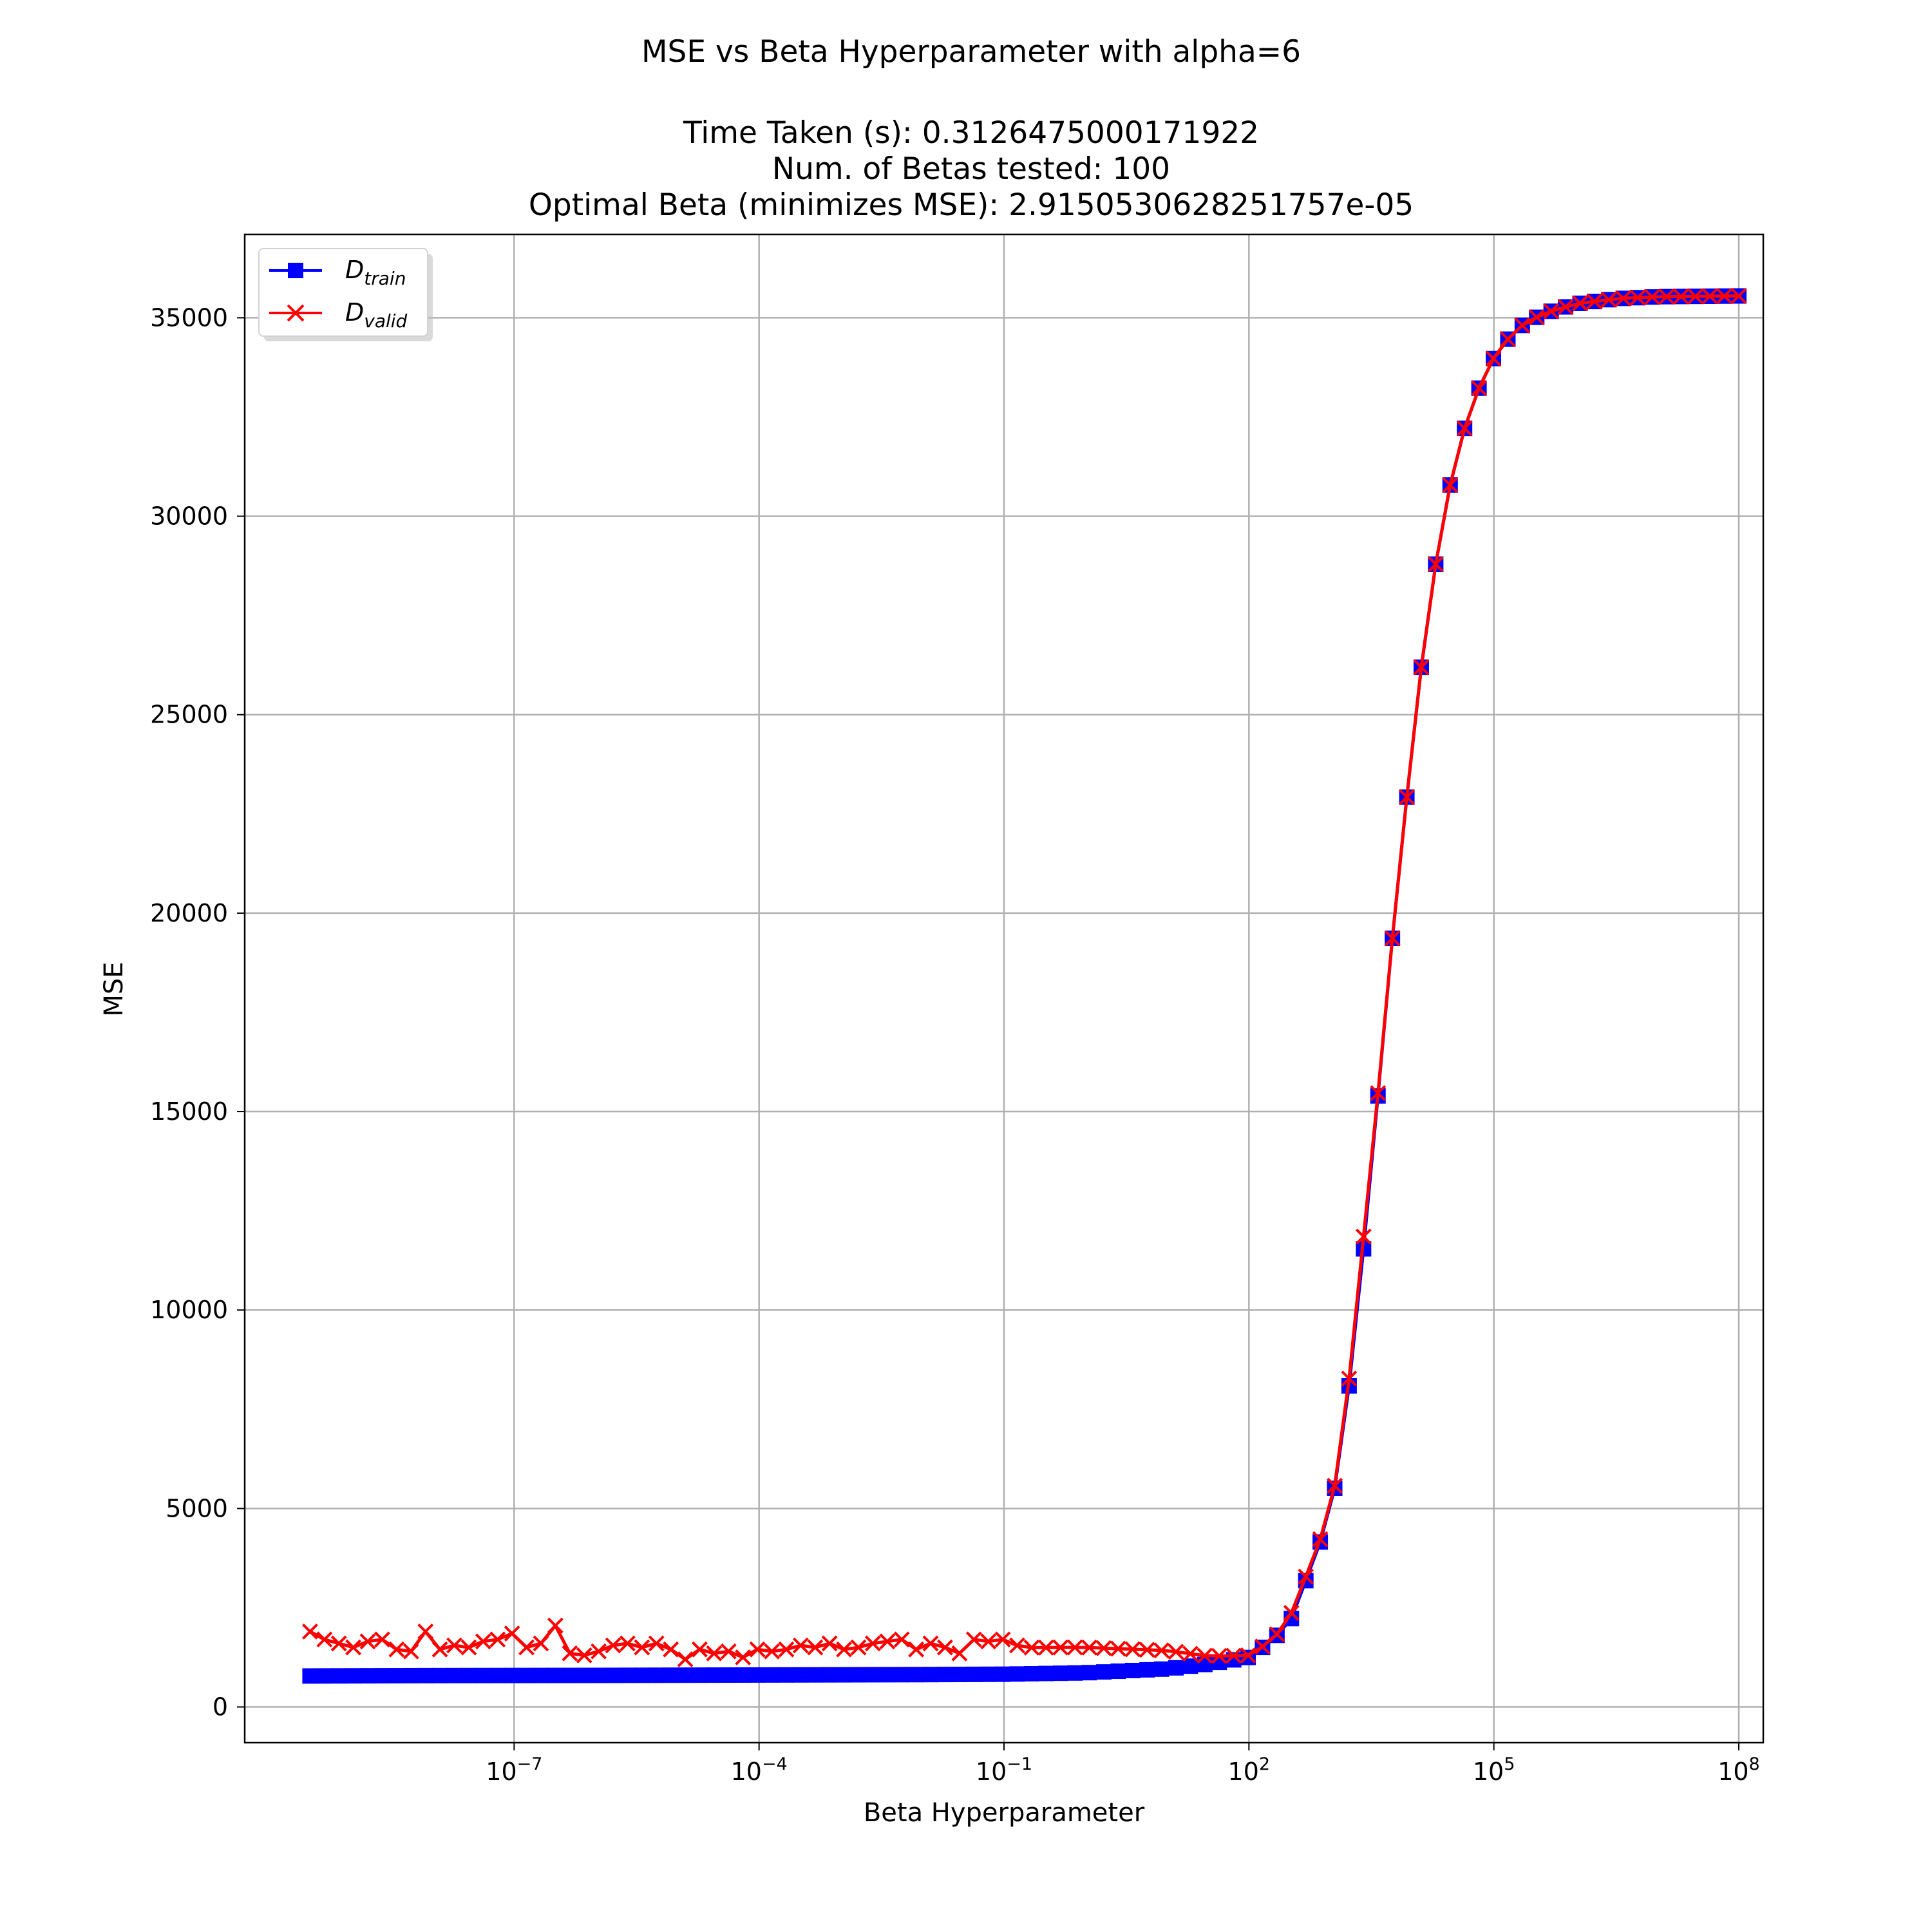  What do you see at coordinates (1754, 1764) in the screenshot?
I see `x-tick-label-exponent: 8` at bounding box center [1754, 1764].